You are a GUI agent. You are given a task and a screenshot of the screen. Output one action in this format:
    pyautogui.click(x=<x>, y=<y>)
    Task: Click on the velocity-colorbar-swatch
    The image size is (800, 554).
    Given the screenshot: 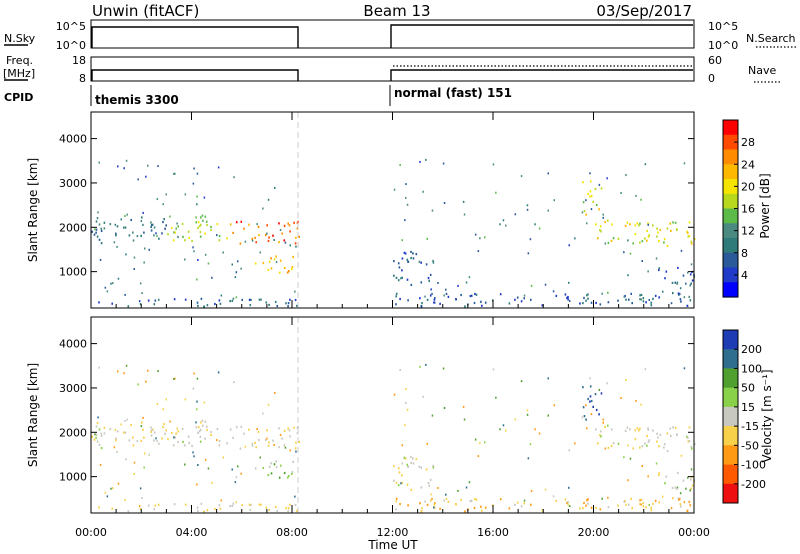 What is the action you would take?
    pyautogui.click(x=730, y=340)
    